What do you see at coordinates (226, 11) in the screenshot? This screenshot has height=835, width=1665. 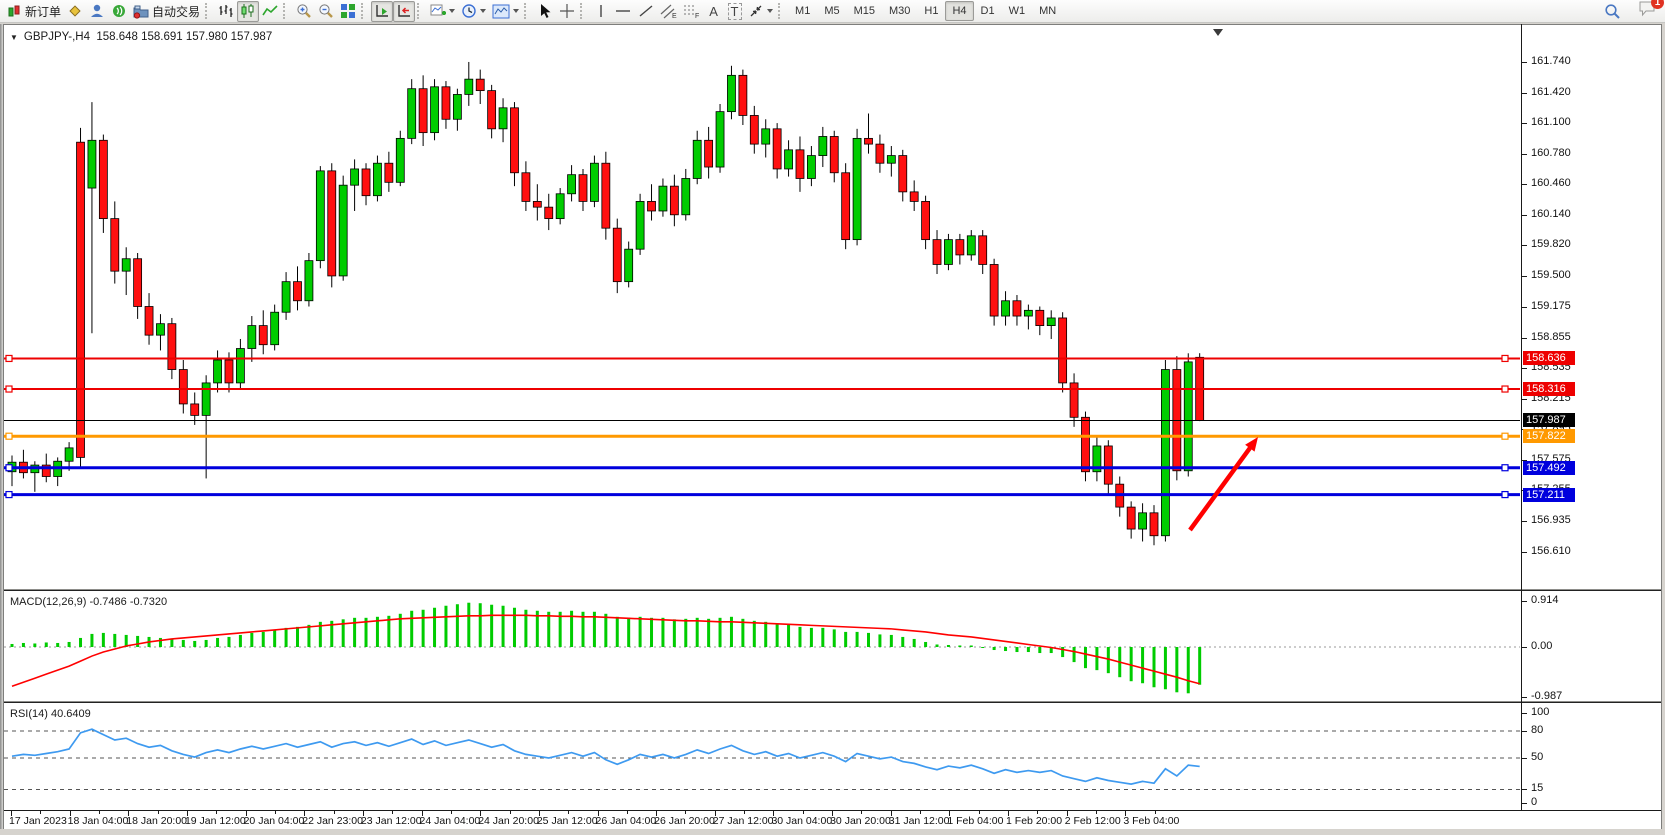 I see `bar-chart-mode-button` at bounding box center [226, 11].